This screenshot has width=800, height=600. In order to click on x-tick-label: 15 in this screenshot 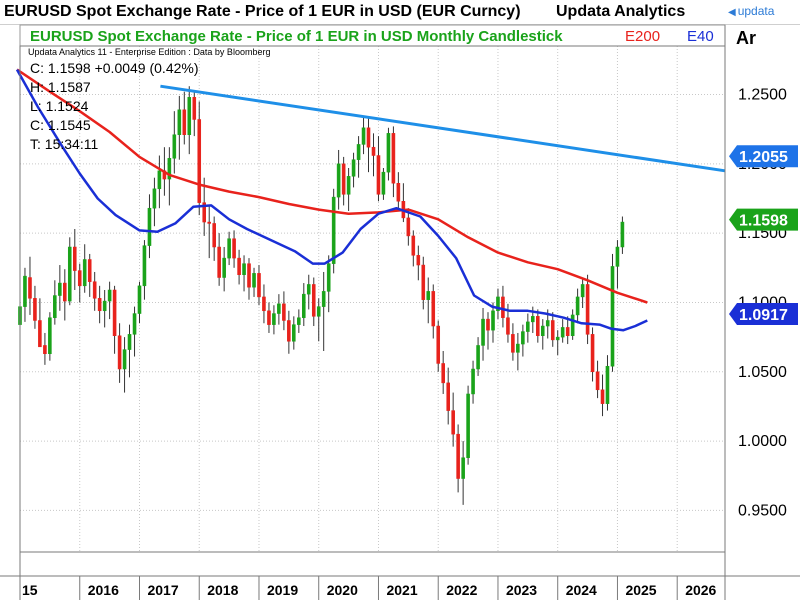, I will do `click(30, 590)`.